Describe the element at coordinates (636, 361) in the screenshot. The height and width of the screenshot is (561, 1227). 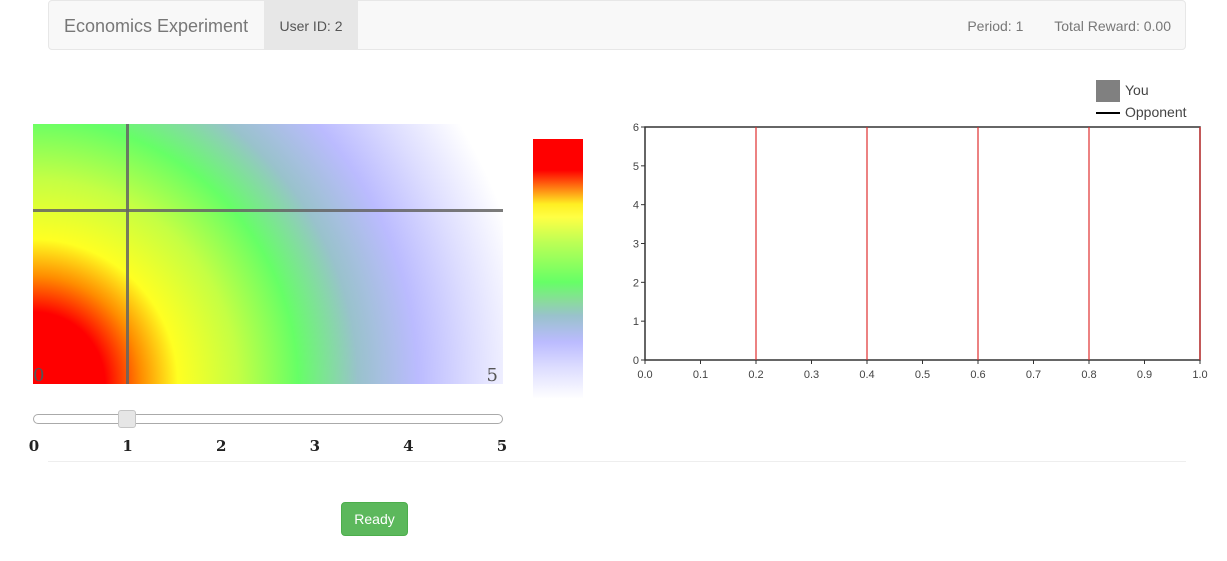
I see `y-tick-label: 0` at that location.